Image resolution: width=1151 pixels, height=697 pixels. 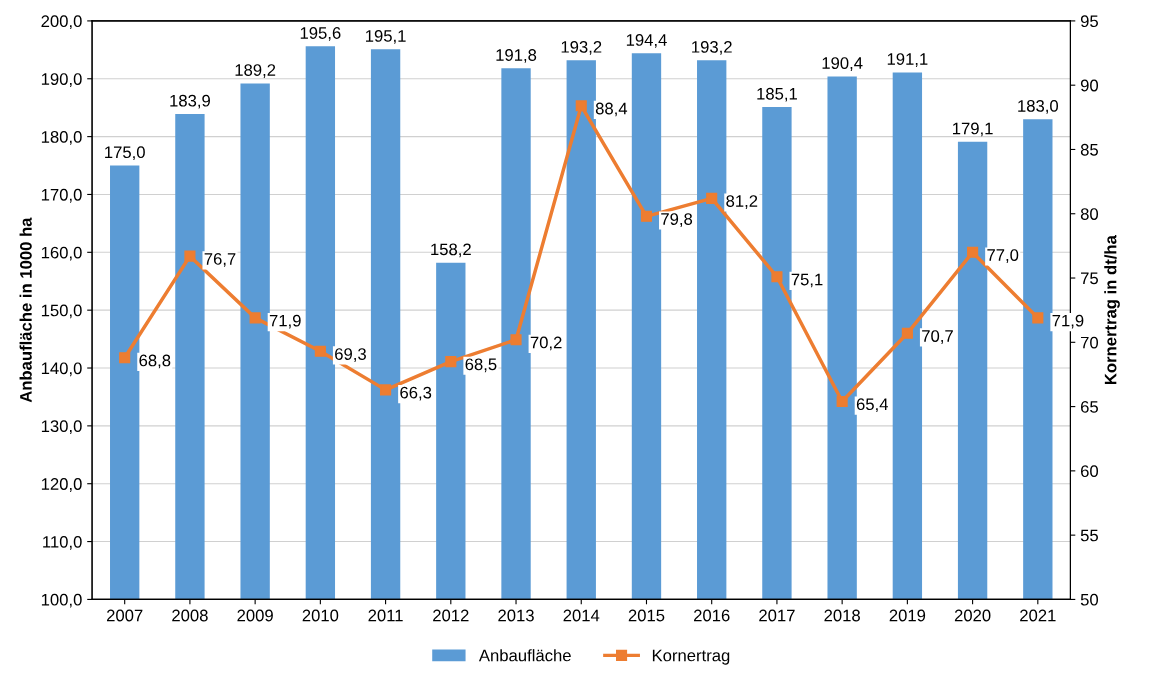 What do you see at coordinates (61, 485) in the screenshot?
I see `y-tick-label: 120,0` at bounding box center [61, 485].